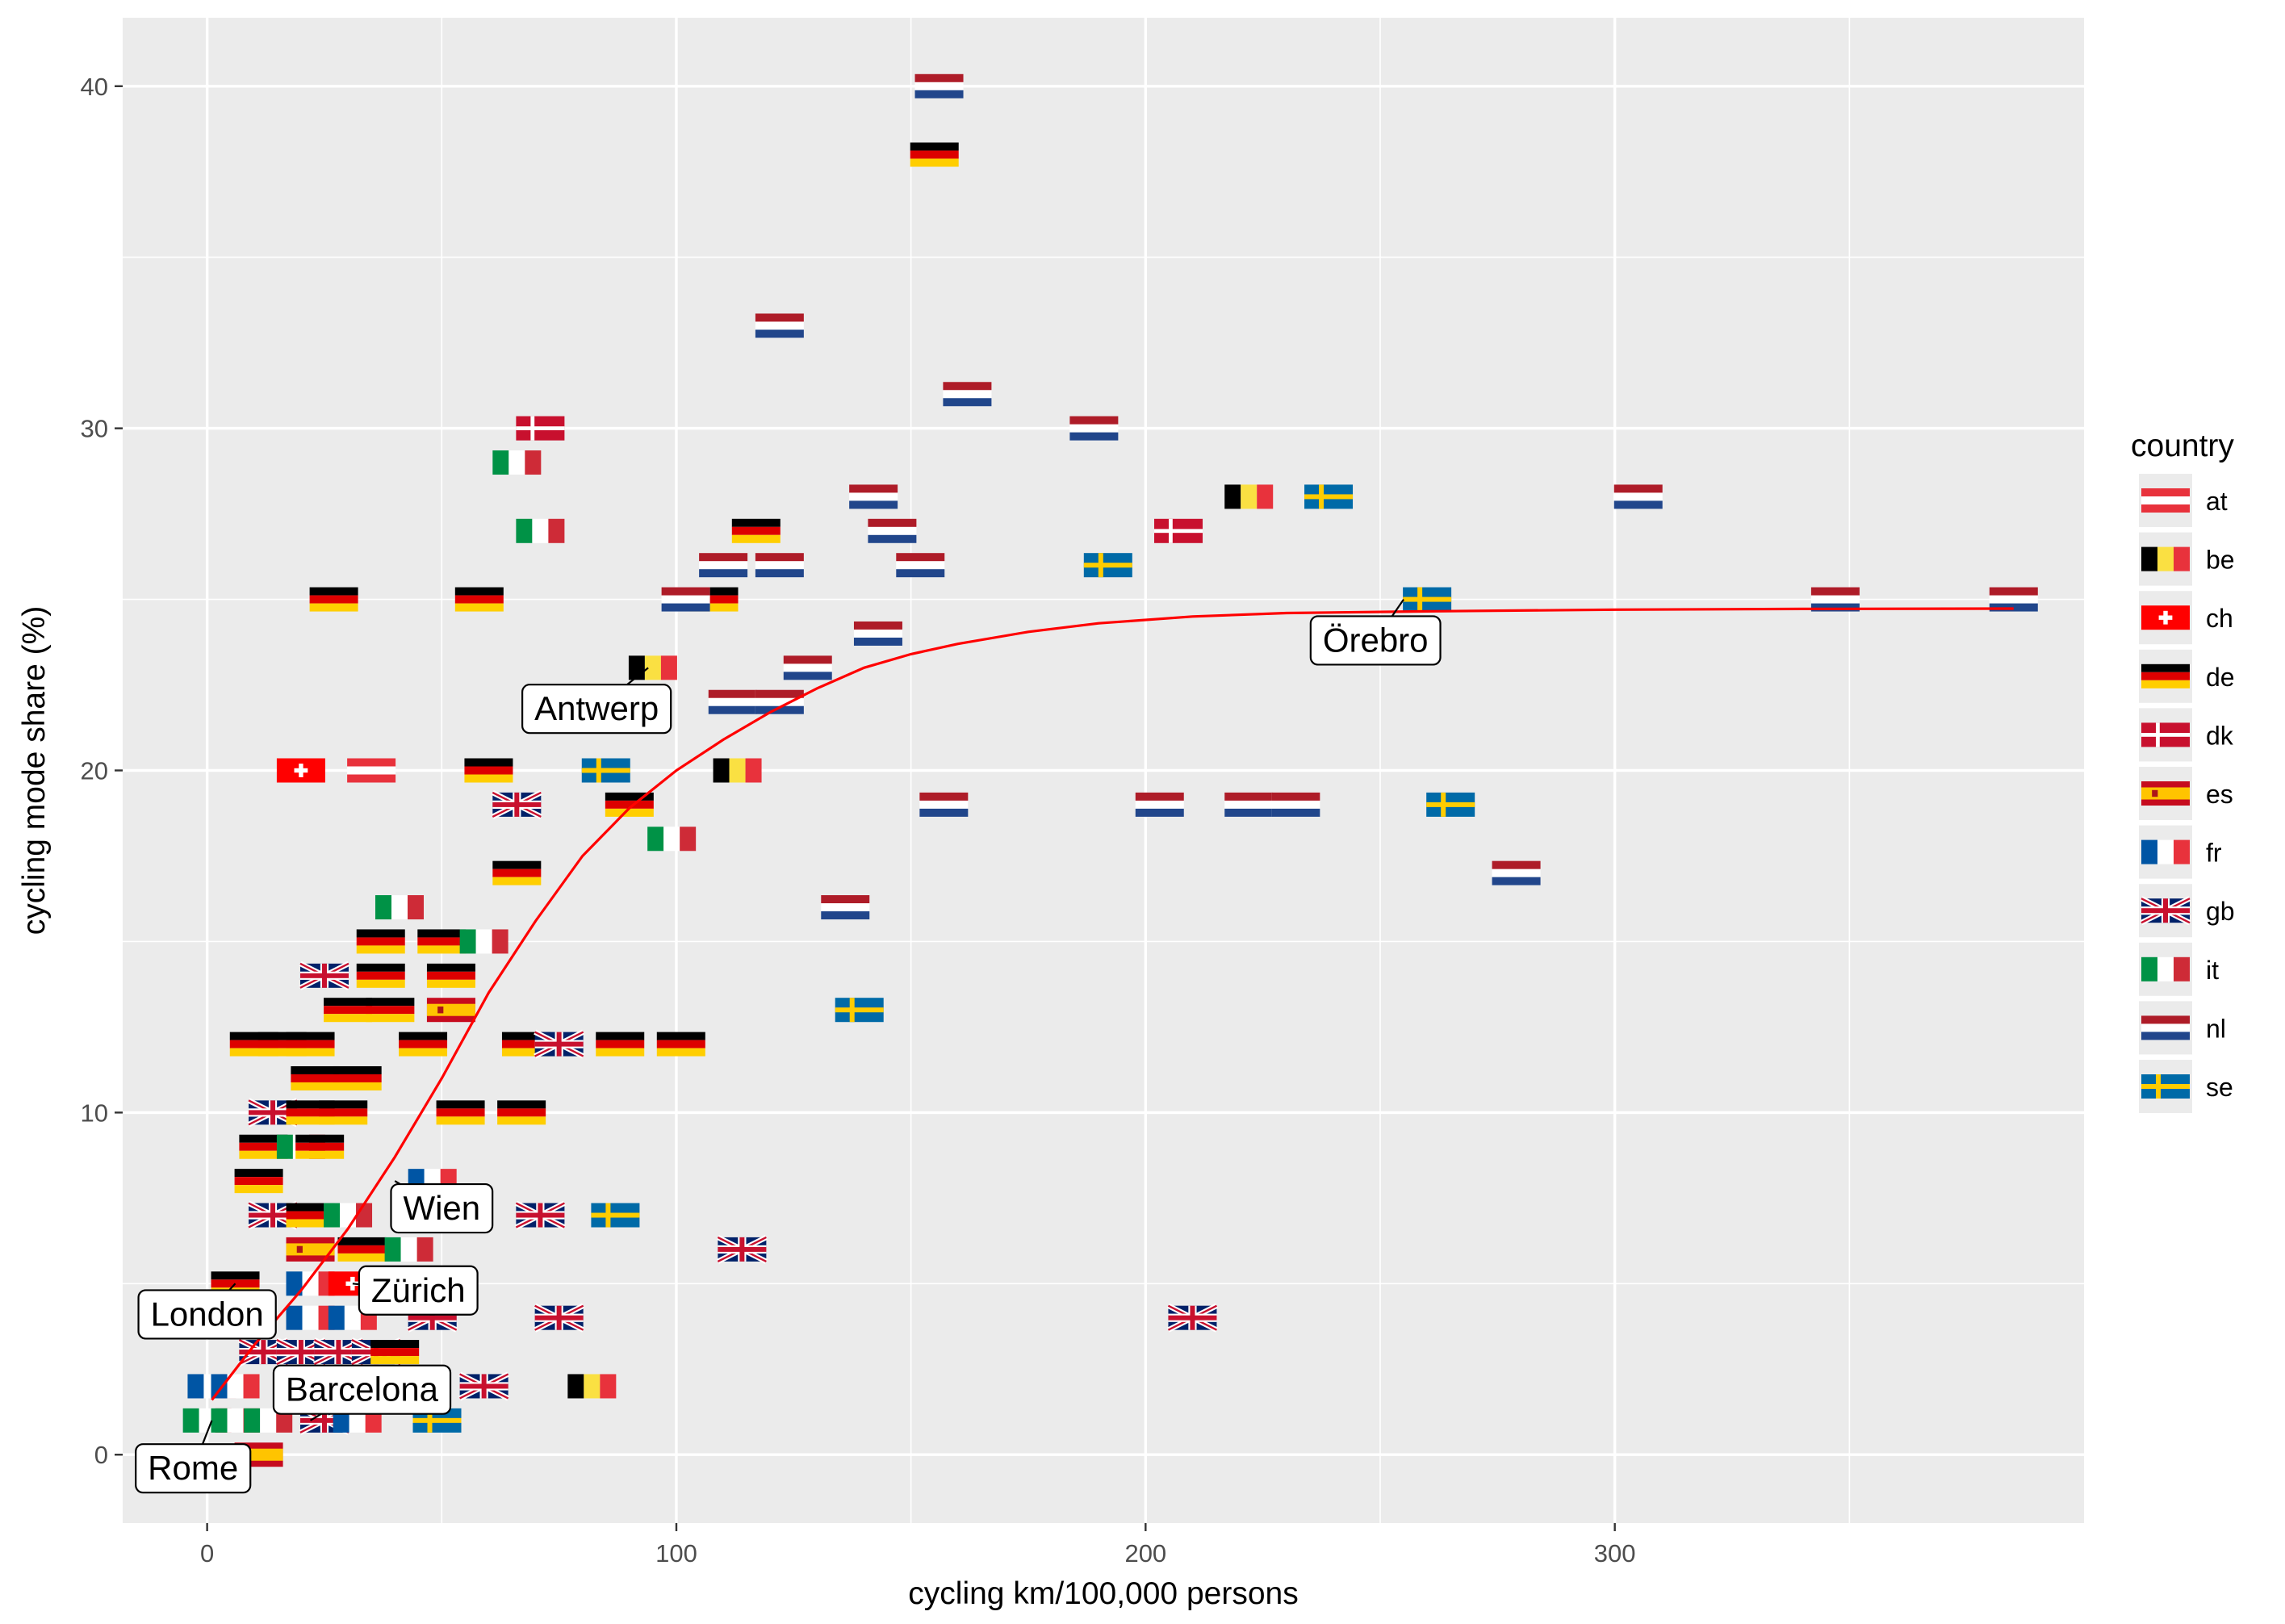 Image resolution: width=2285 pixels, height=1624 pixels. I want to click on legend-key-es, so click(2165, 793).